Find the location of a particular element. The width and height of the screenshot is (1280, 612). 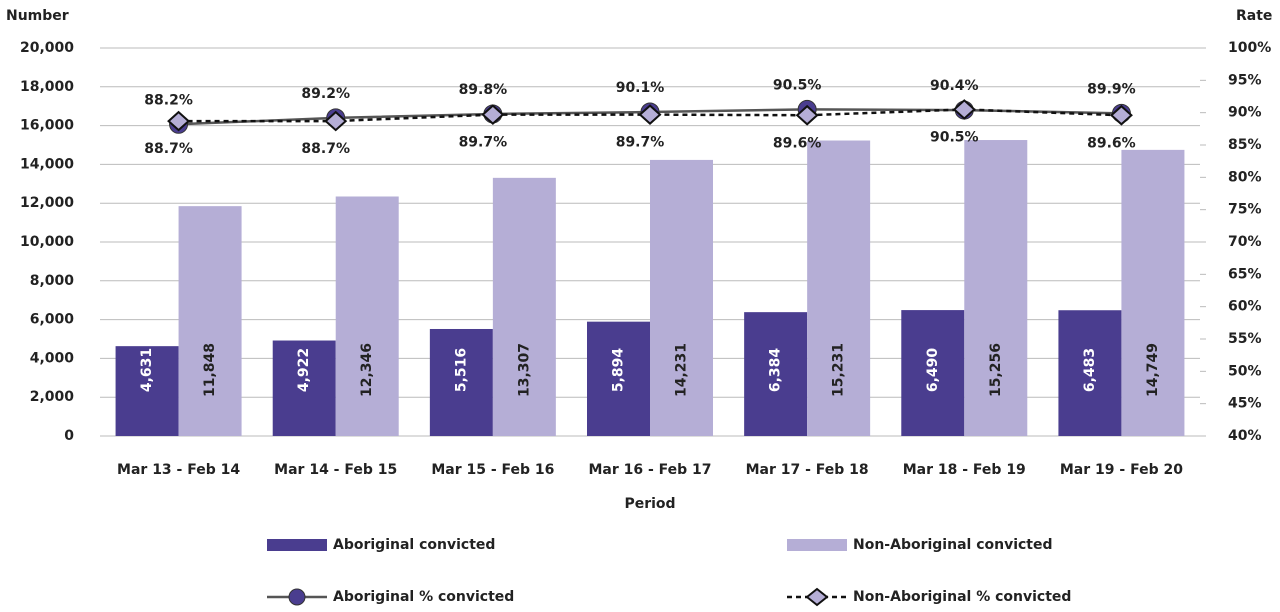

y-tick-label: 10,000 is located at coordinates (47, 242).